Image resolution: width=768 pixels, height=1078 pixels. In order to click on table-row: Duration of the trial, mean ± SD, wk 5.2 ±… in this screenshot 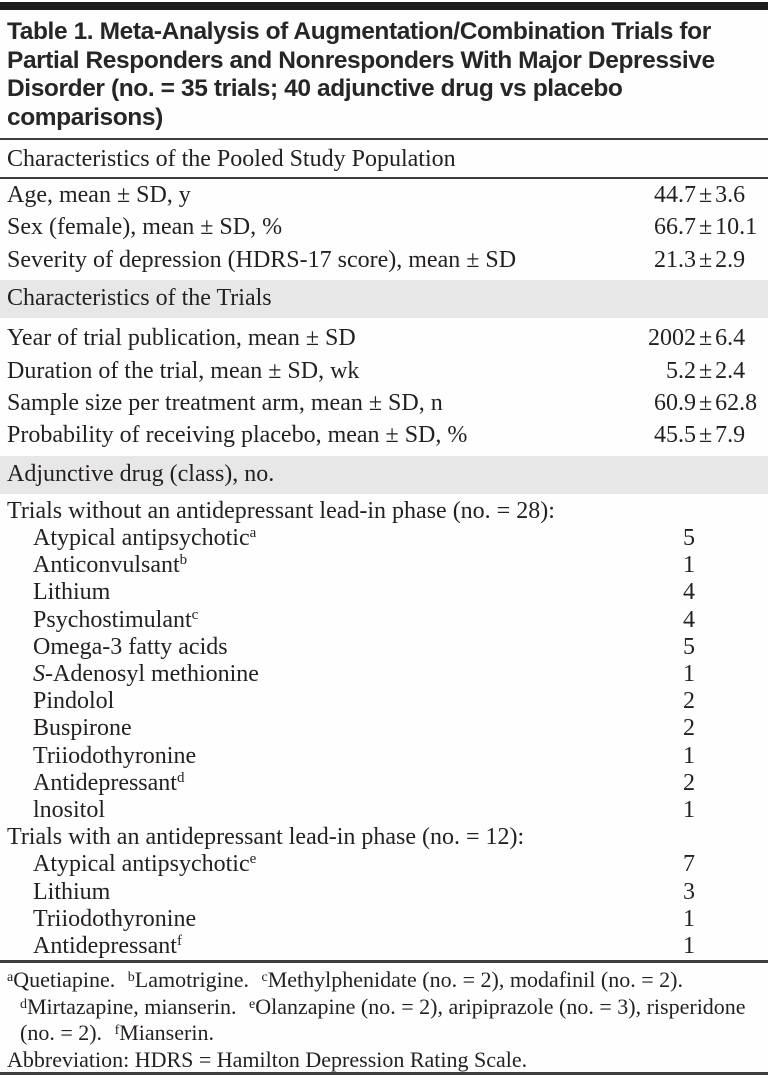, I will do `click(384, 371)`.